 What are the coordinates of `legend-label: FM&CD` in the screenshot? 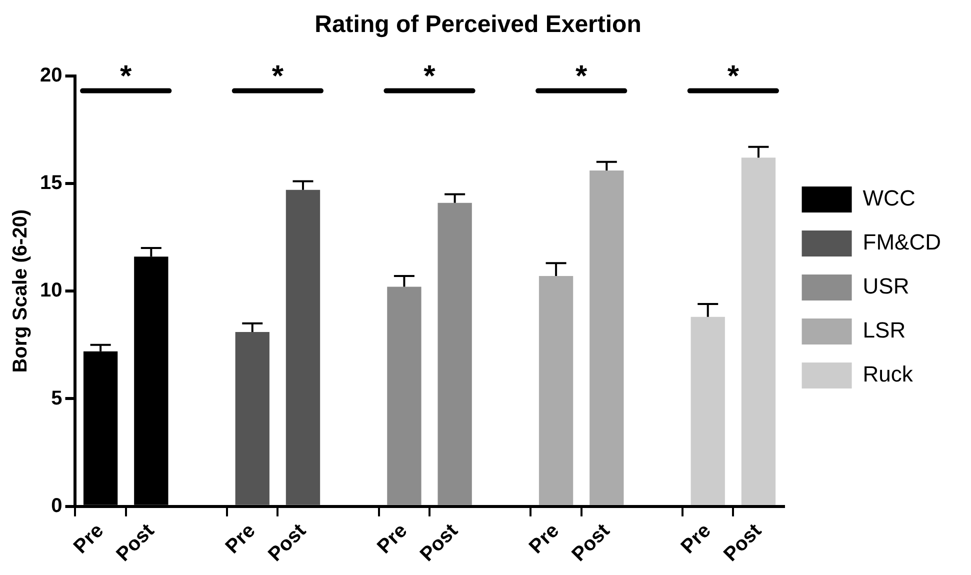 It's located at (902, 242).